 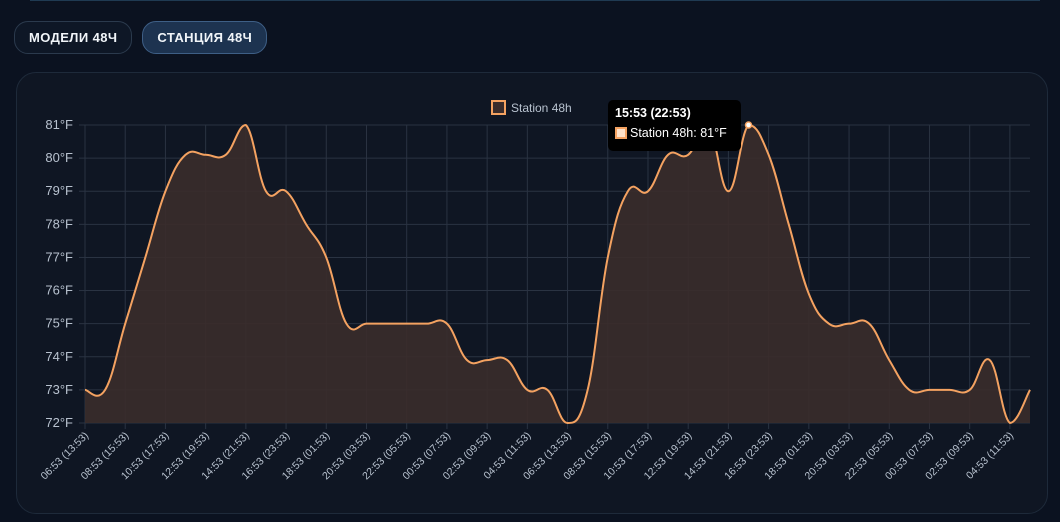 What do you see at coordinates (73, 37) in the screenshot?
I see `tab-models-48h: МОДЕЛИ 48Ч` at bounding box center [73, 37].